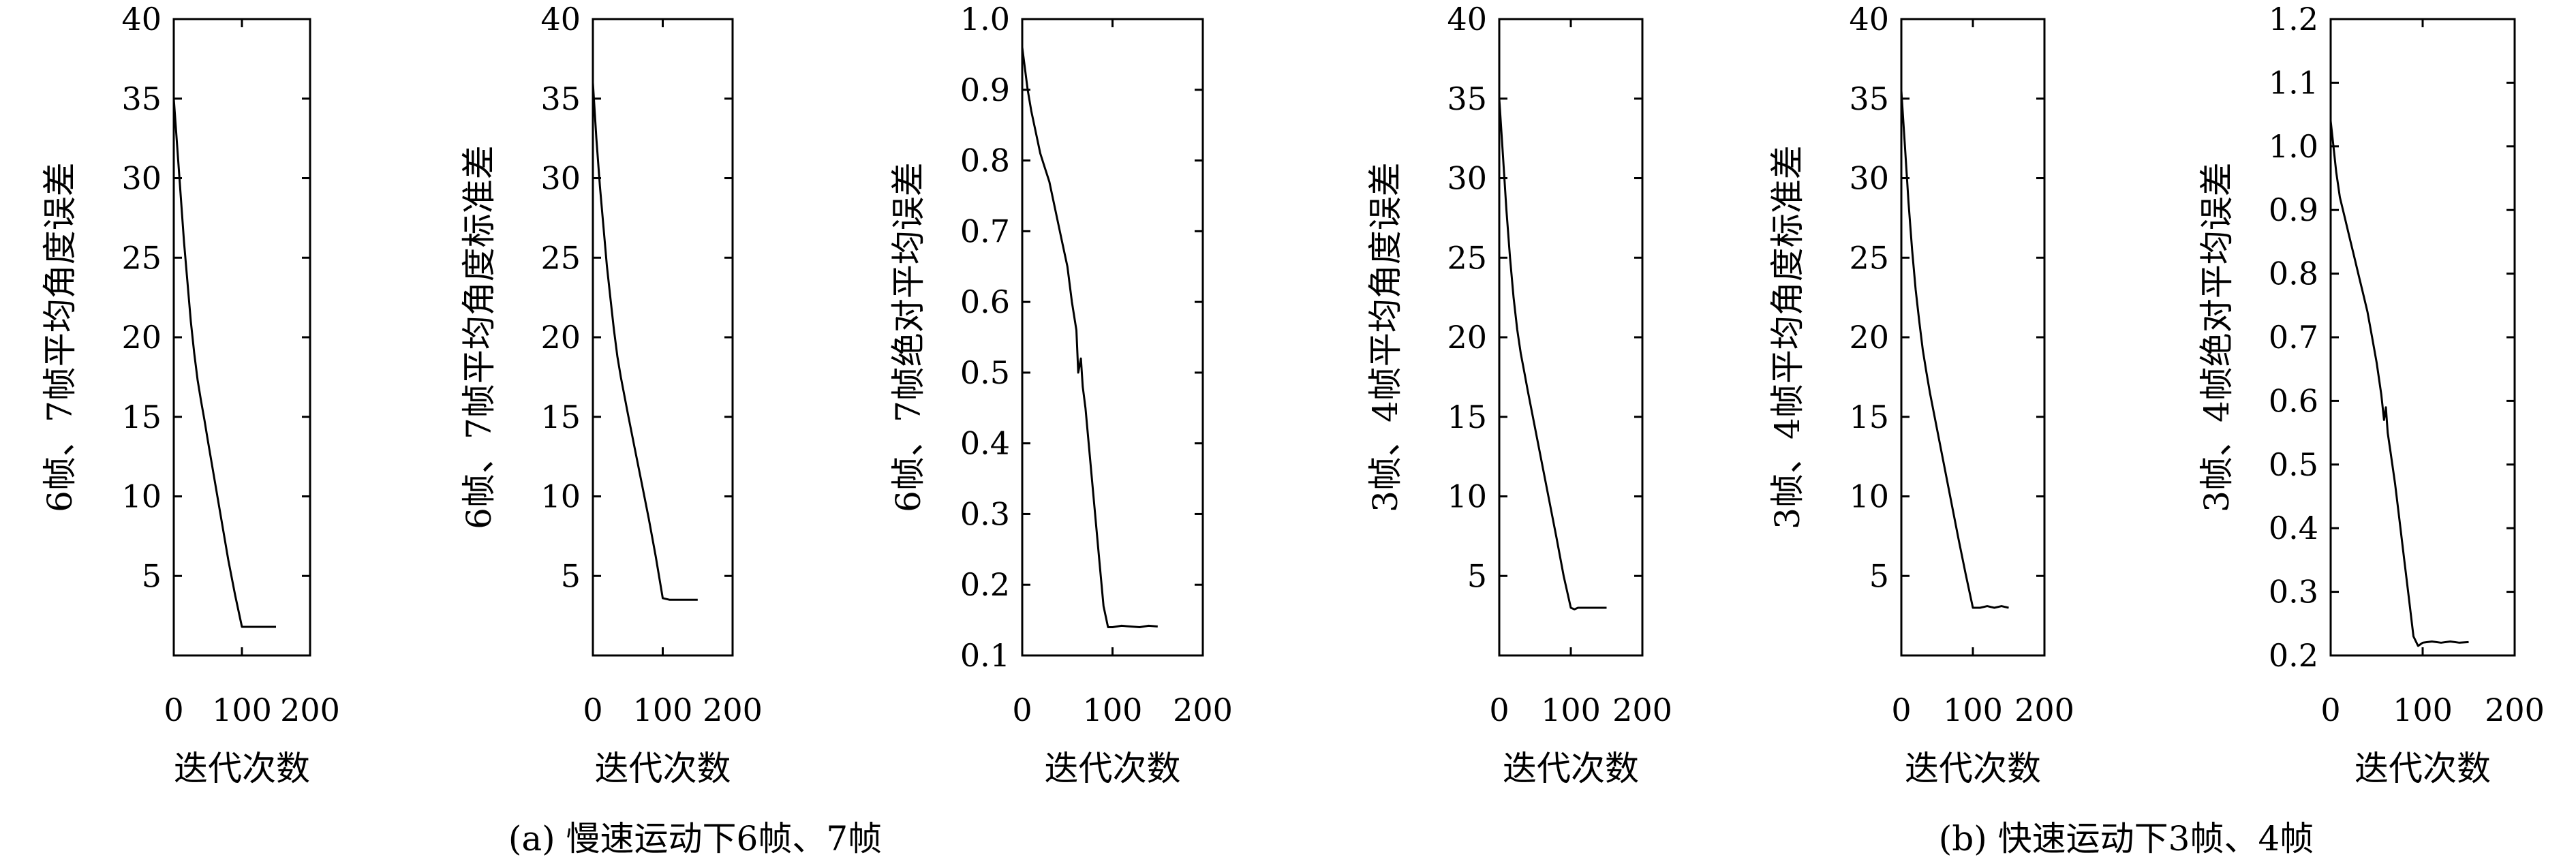 Image resolution: width=2576 pixels, height=866 pixels. I want to click on y-axis-label: 6帧、7帧平均角度标准差, so click(479, 337).